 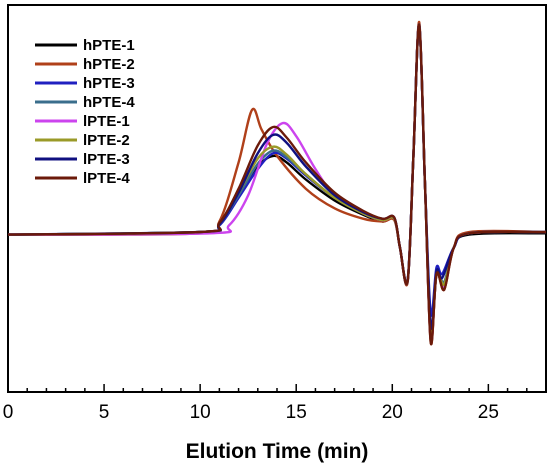 I want to click on legend-label: lPTE-3, so click(x=106, y=159).